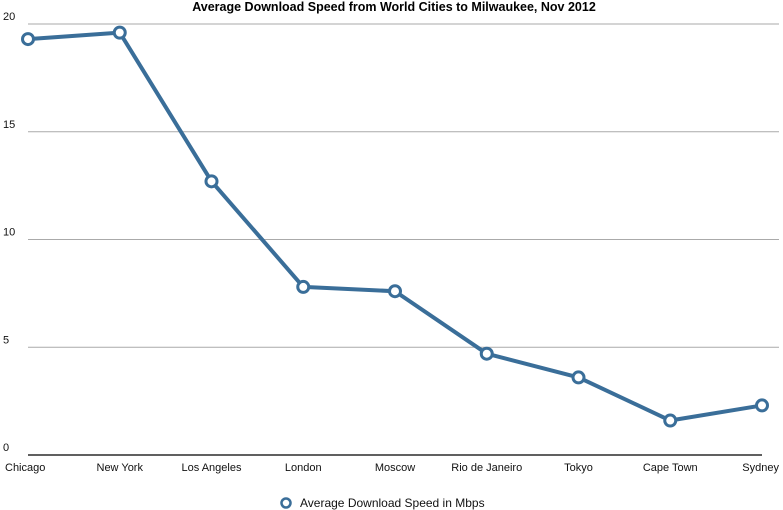  Describe the element at coordinates (578, 468) in the screenshot. I see `x-tick-label: Tokyo` at that location.